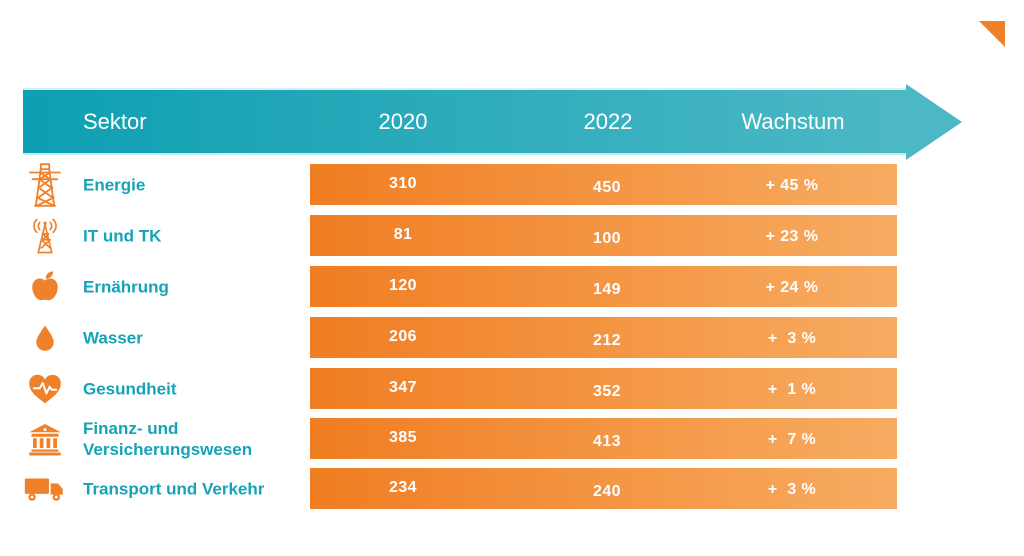  Describe the element at coordinates (403, 285) in the screenshot. I see `value-2020: 120` at that location.